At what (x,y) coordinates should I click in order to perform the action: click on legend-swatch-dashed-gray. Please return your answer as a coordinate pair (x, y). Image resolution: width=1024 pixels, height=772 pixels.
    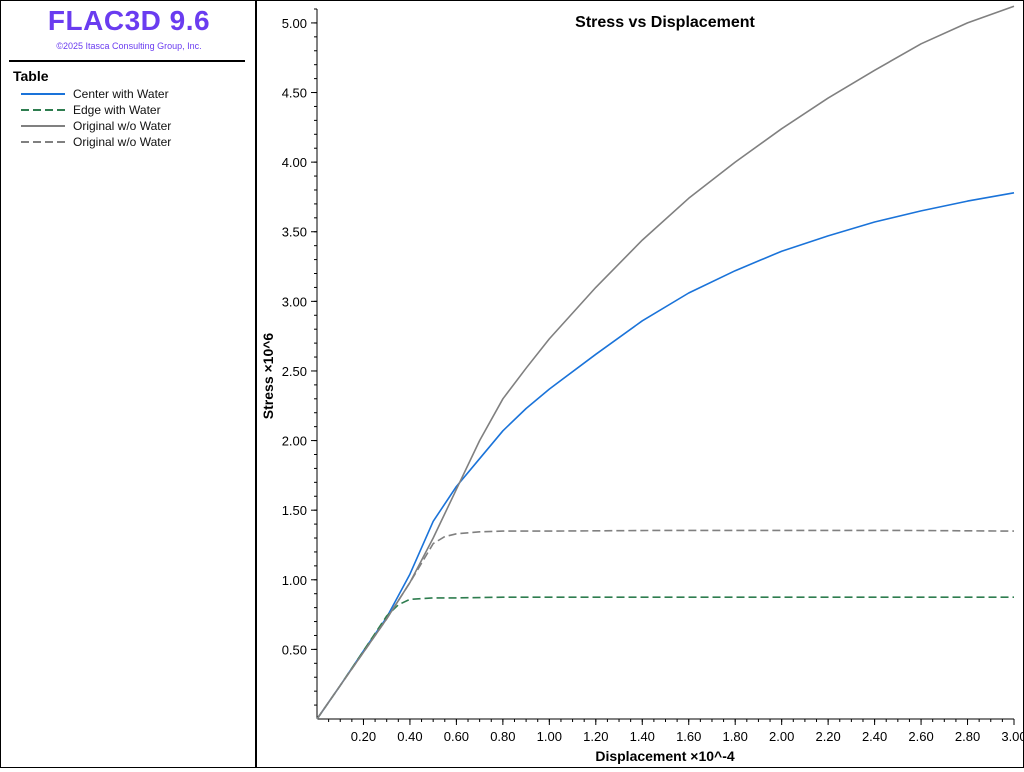
    Looking at the image, I should click on (43, 142).